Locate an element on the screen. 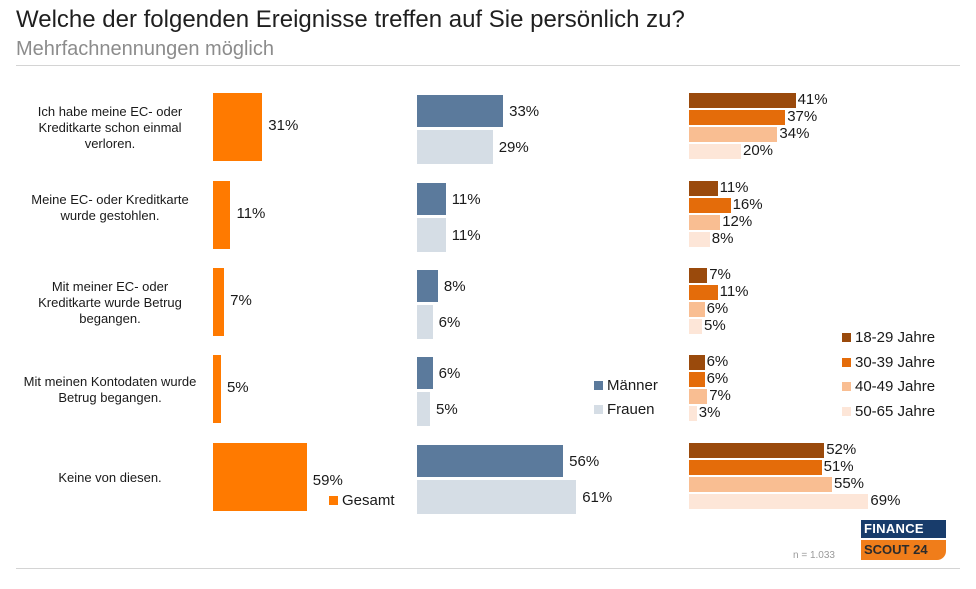 Image resolution: width=976 pixels, height=589 pixels. maenner-value-label: 33% is located at coordinates (524, 111).